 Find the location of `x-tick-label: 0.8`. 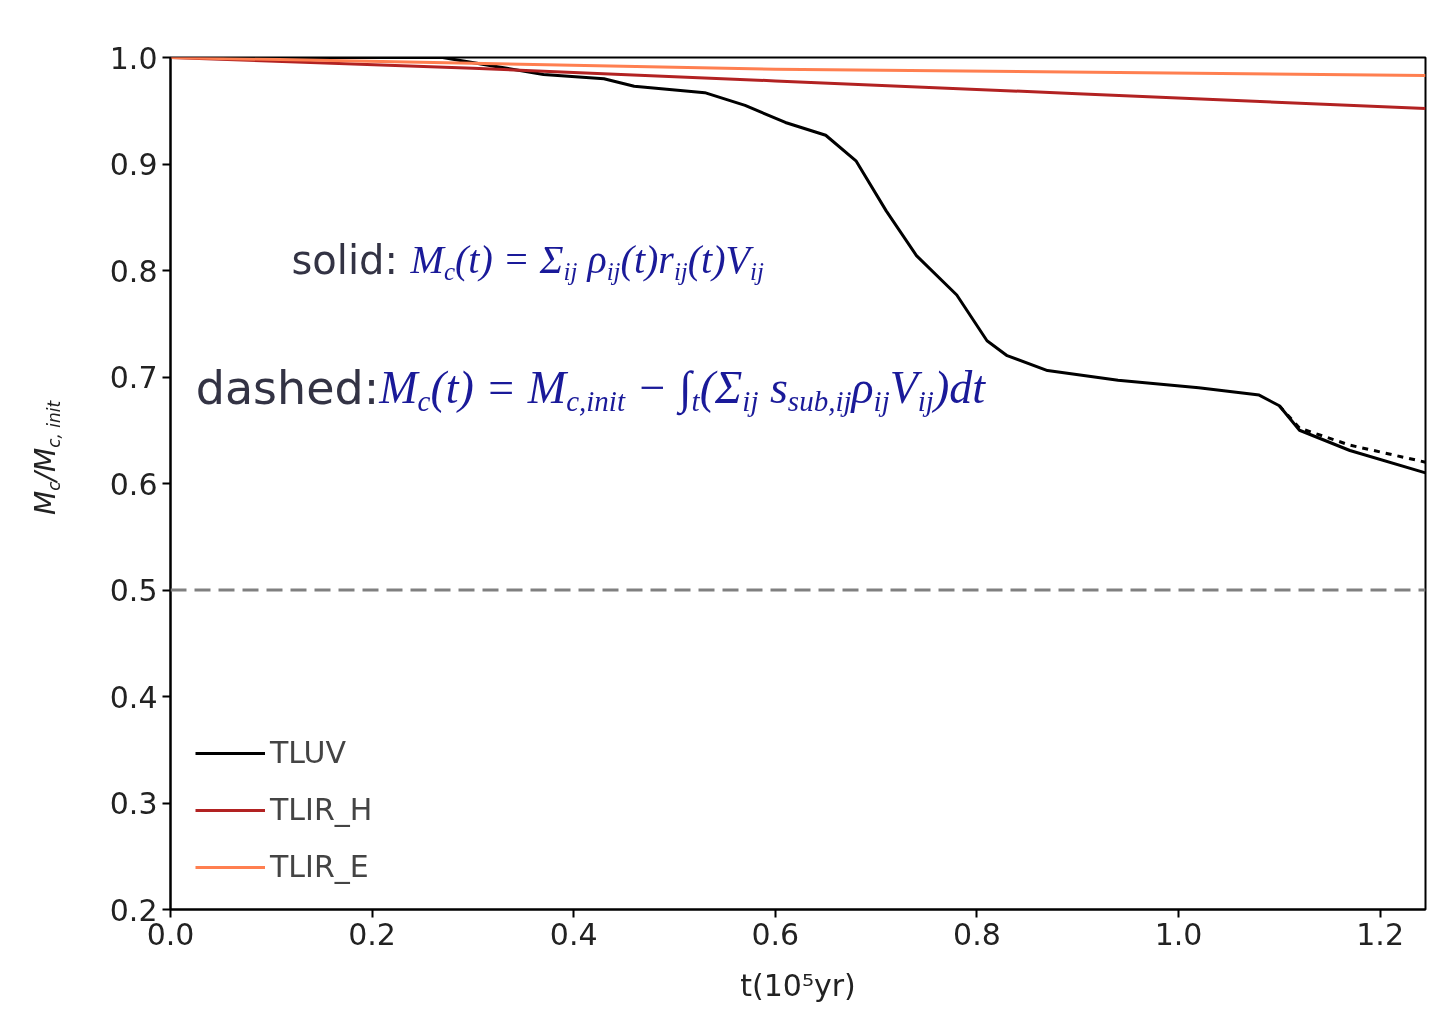

x-tick-label: 0.8 is located at coordinates (977, 934).